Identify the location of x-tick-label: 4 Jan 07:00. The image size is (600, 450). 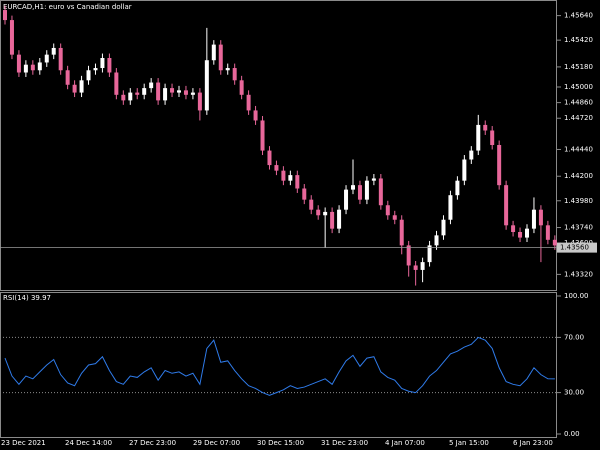
(405, 443).